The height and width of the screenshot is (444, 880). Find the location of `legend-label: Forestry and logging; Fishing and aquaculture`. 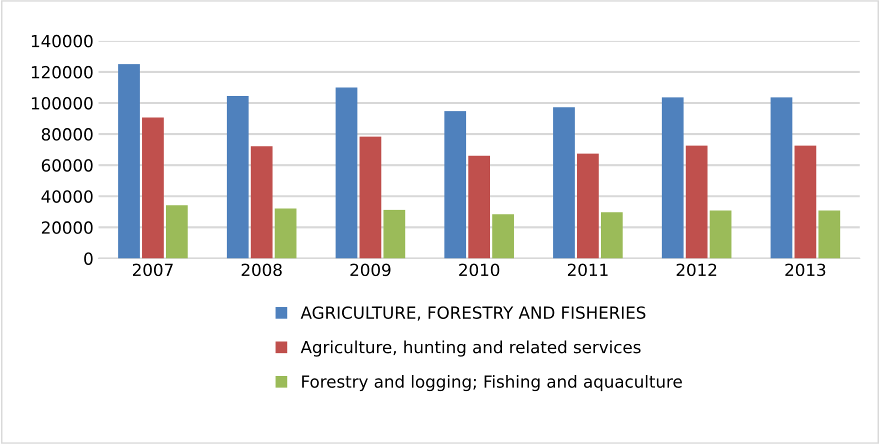

legend-label: Forestry and logging; Fishing and aquaculture is located at coordinates (492, 383).